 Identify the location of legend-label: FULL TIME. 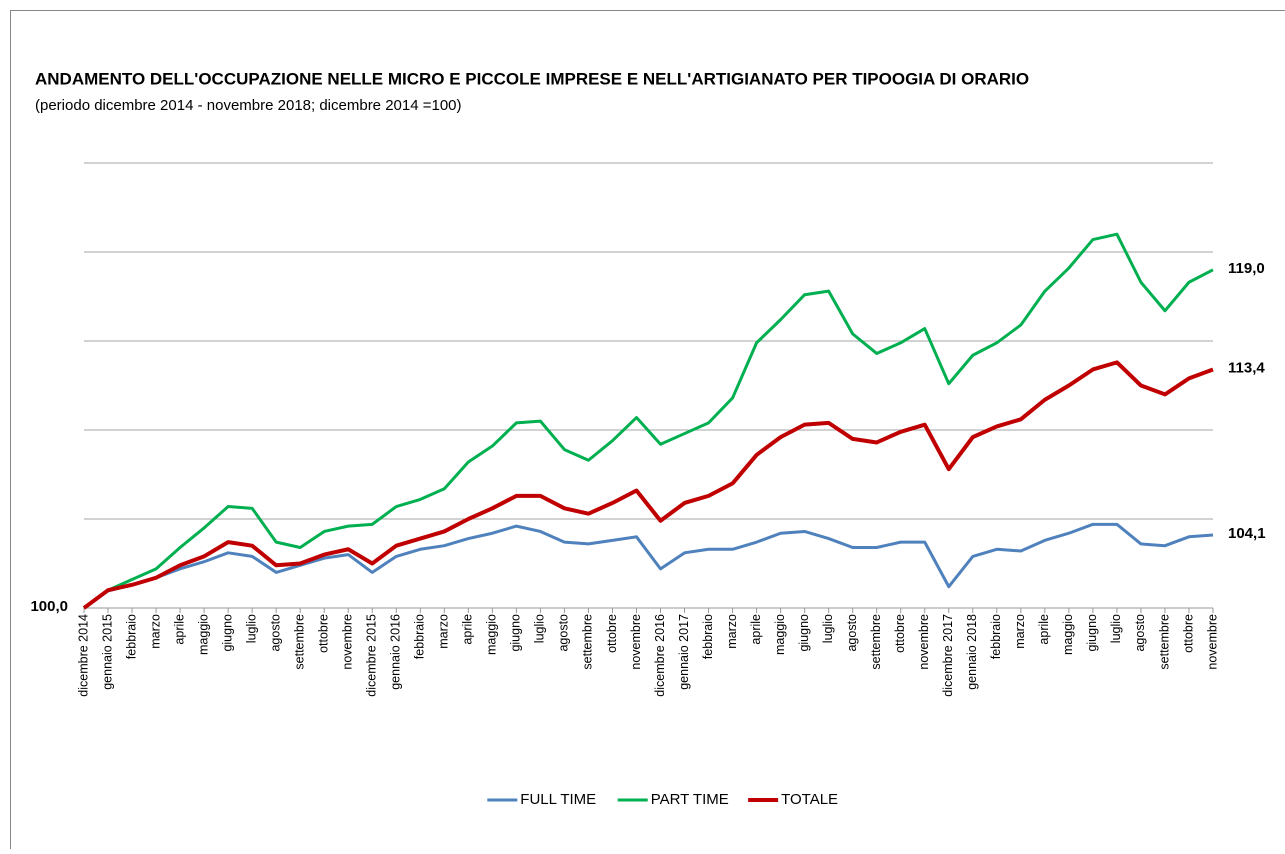
(558, 799).